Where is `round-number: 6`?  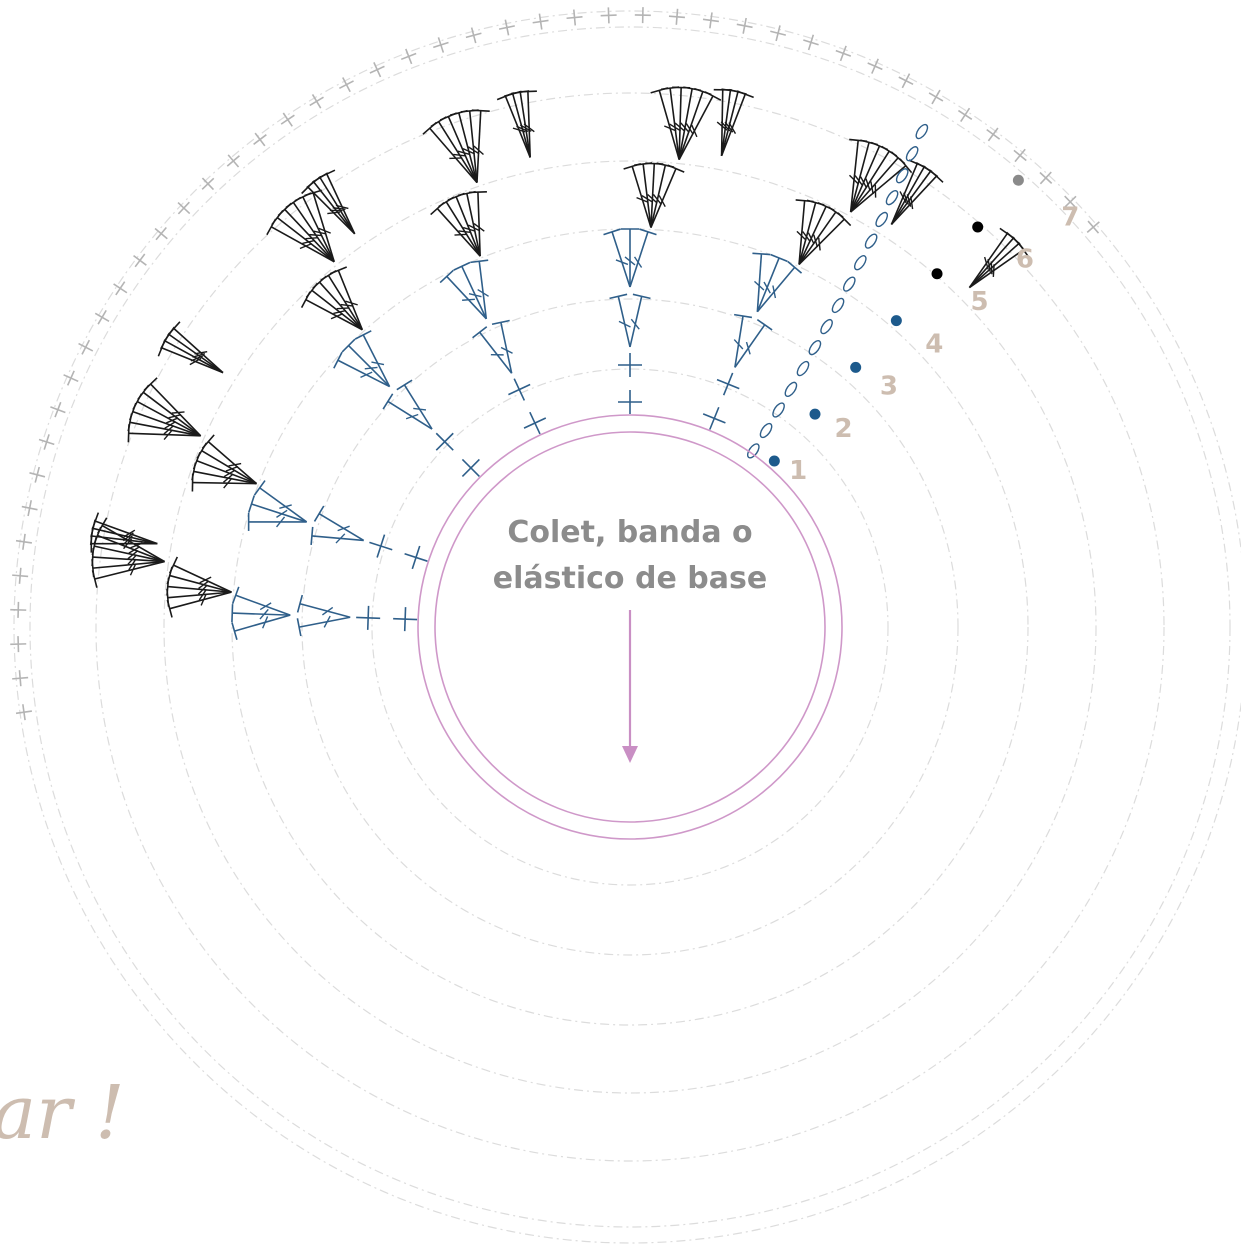 round-number: 6 is located at coordinates (1025, 260).